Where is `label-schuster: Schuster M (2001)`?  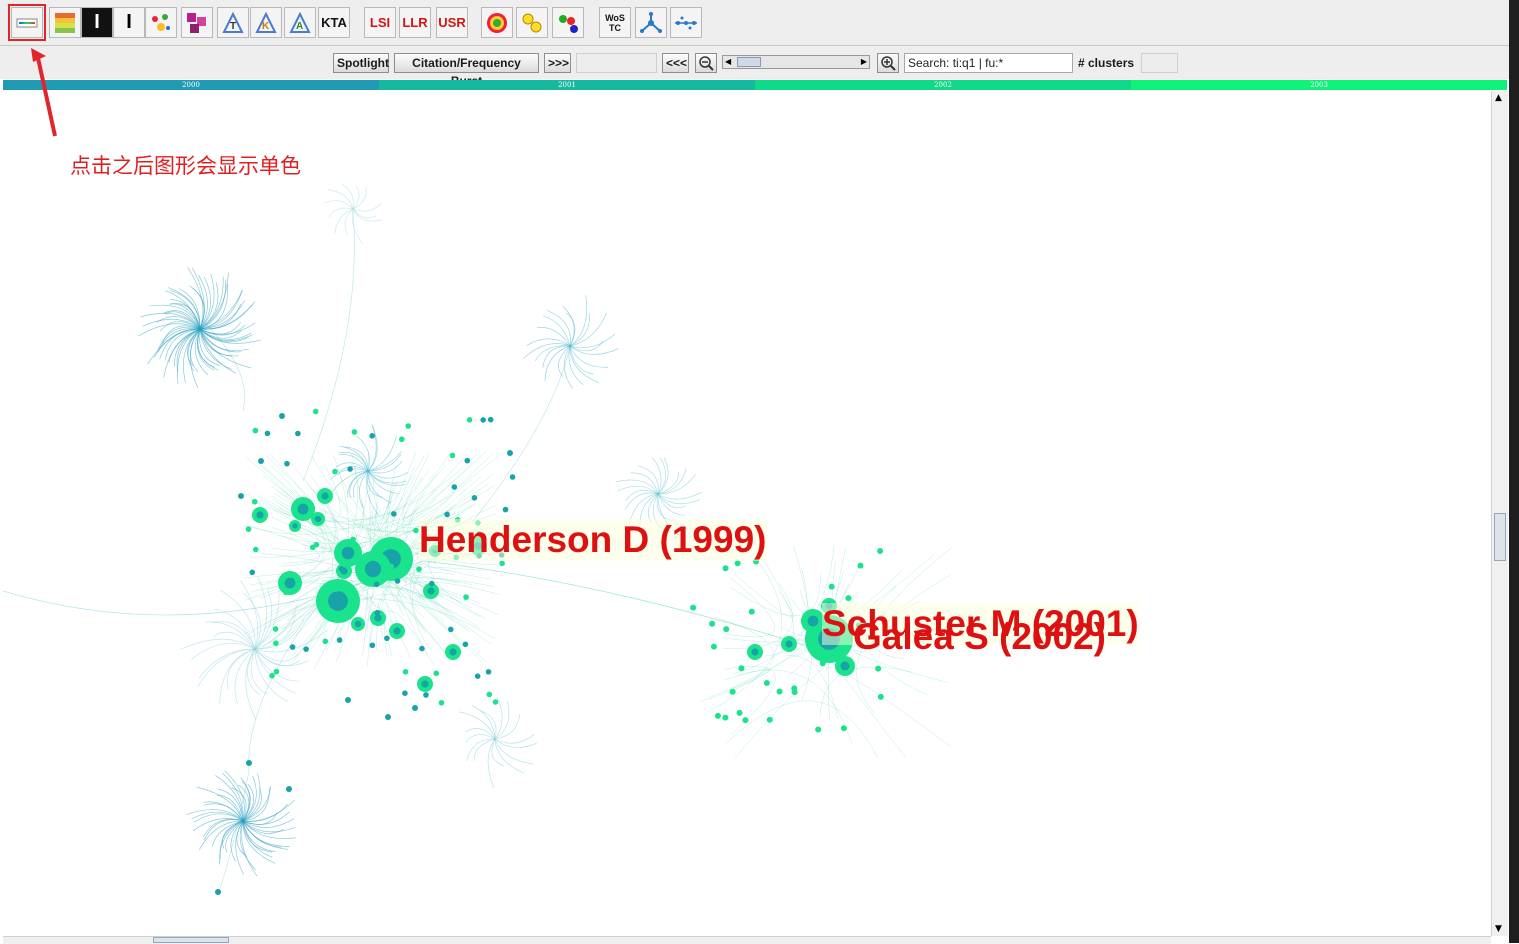 label-schuster: Schuster M (2001) is located at coordinates (980, 624).